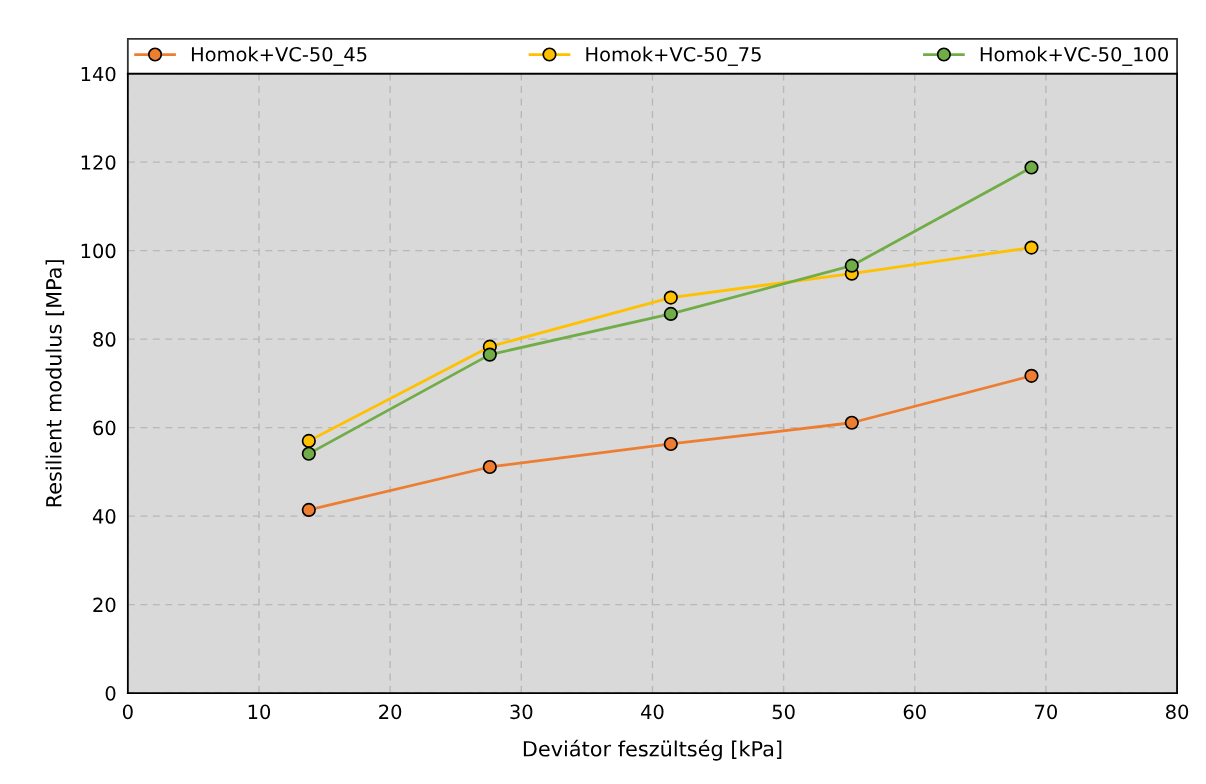 This screenshot has height=784, width=1206. Describe the element at coordinates (104, 428) in the screenshot. I see `y-tick-label: 60` at that location.